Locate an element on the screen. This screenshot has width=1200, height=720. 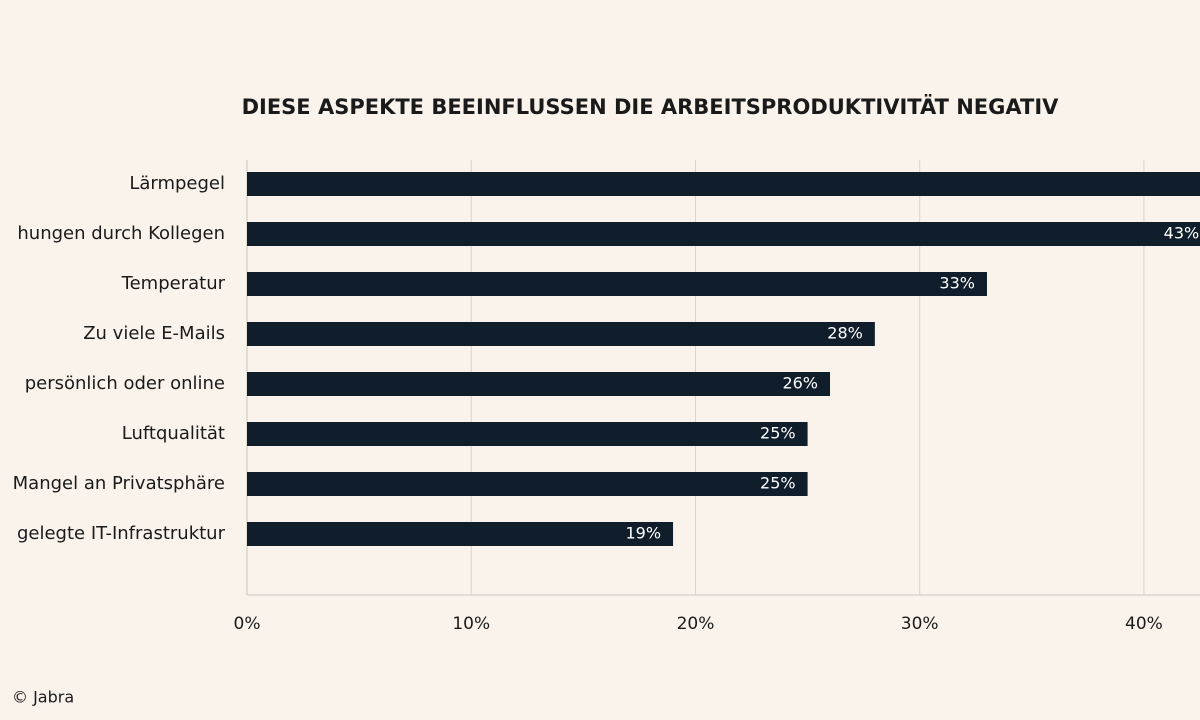
y-tick-label: hungen durch Kollegen is located at coordinates (121, 233).